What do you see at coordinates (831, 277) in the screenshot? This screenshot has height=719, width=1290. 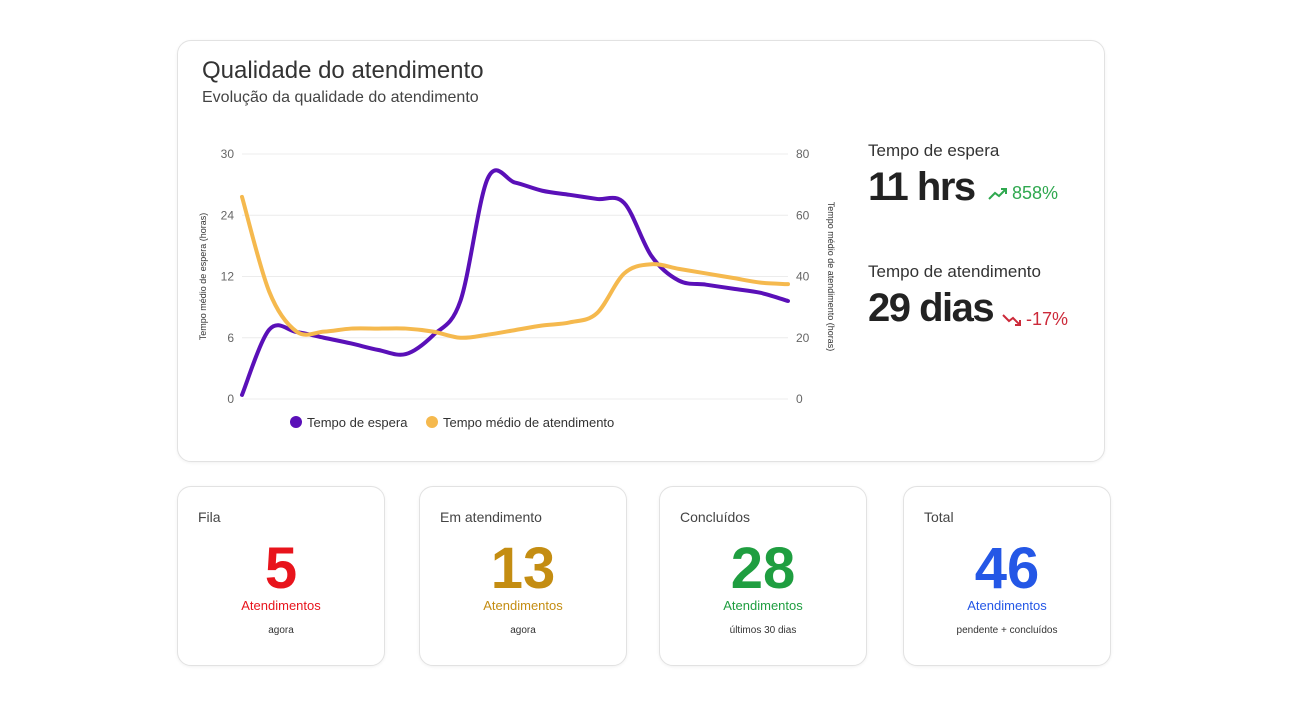 I see `right-axis-label: Tempo médio de atendimento (horas)` at bounding box center [831, 277].